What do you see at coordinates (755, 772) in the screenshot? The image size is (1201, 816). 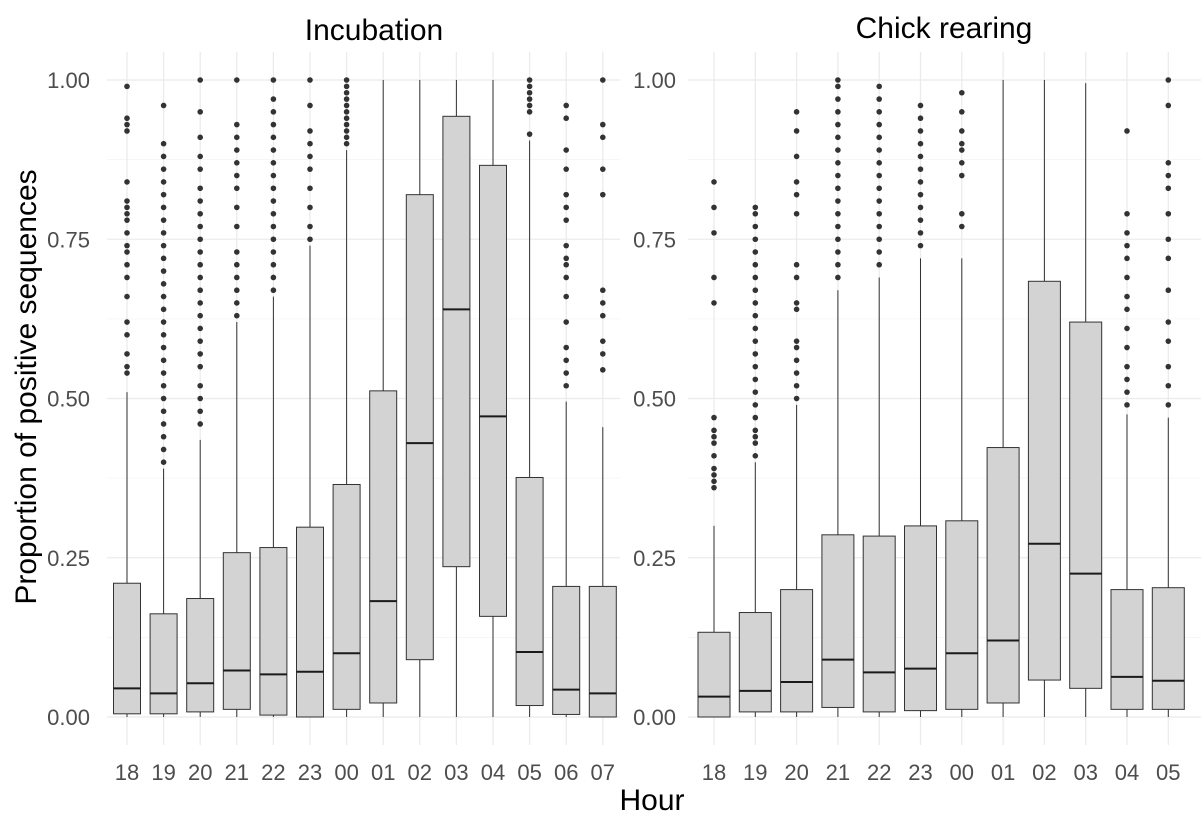 I see `x-tick-label: 19` at bounding box center [755, 772].